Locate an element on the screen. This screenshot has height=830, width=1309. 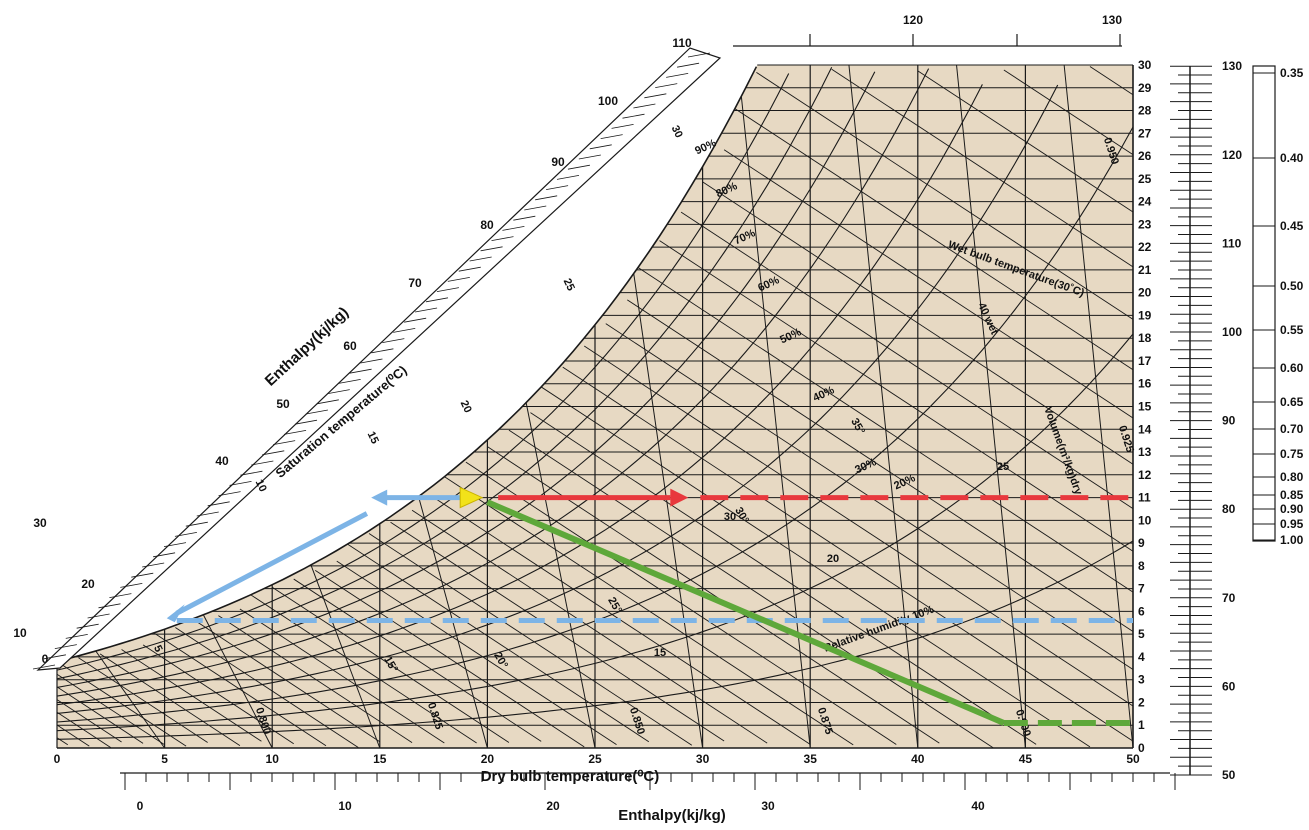
humidity-tick-label: 26 is located at coordinates (1145, 156).